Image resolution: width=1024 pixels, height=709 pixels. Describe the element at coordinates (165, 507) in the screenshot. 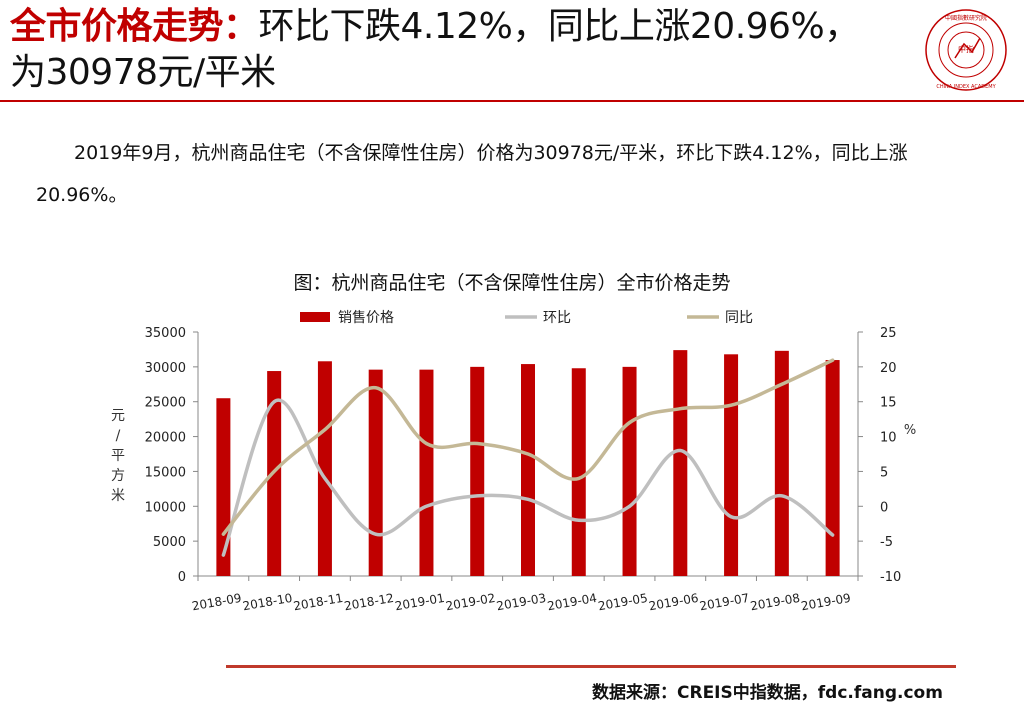

I see `y-tick-label-left: 10000` at that location.